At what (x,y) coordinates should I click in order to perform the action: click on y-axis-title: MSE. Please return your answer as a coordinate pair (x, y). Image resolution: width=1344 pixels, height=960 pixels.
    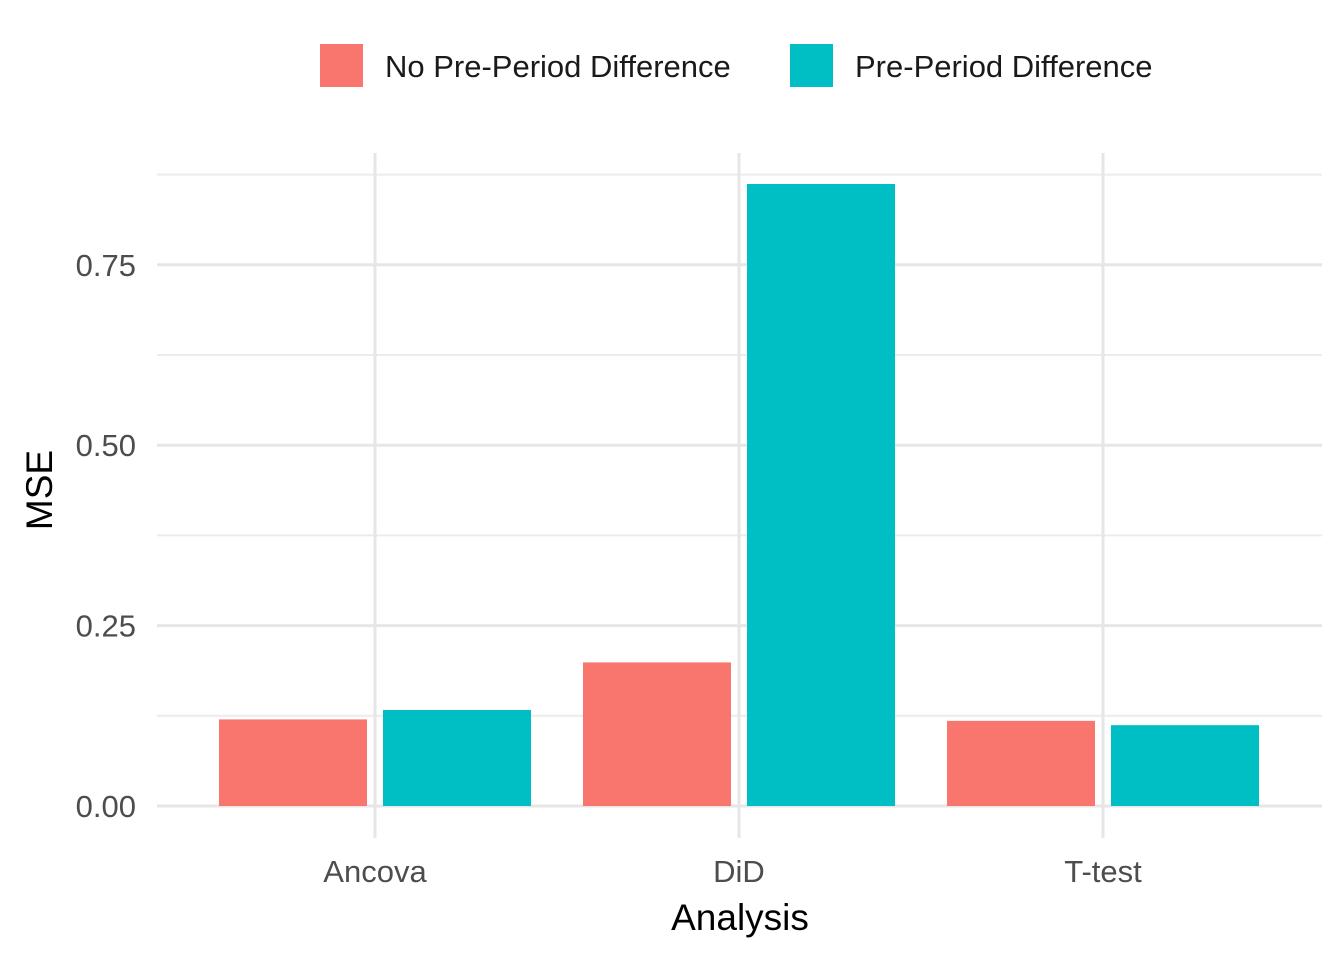
    Looking at the image, I should click on (39, 490).